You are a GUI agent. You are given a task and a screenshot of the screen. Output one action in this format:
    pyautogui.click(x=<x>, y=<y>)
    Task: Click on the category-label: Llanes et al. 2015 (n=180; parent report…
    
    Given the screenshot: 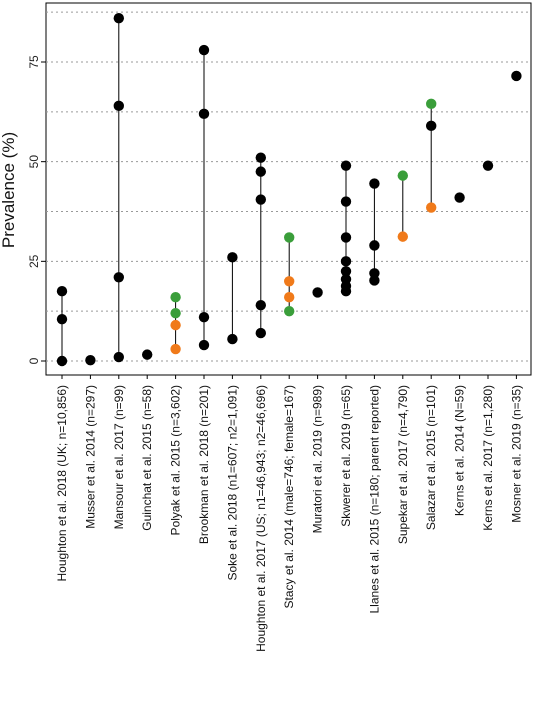 What is the action you would take?
    pyautogui.click(x=374, y=499)
    